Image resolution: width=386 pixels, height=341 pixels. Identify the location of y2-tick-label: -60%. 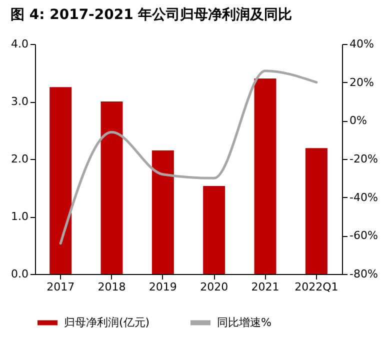
(364, 235).